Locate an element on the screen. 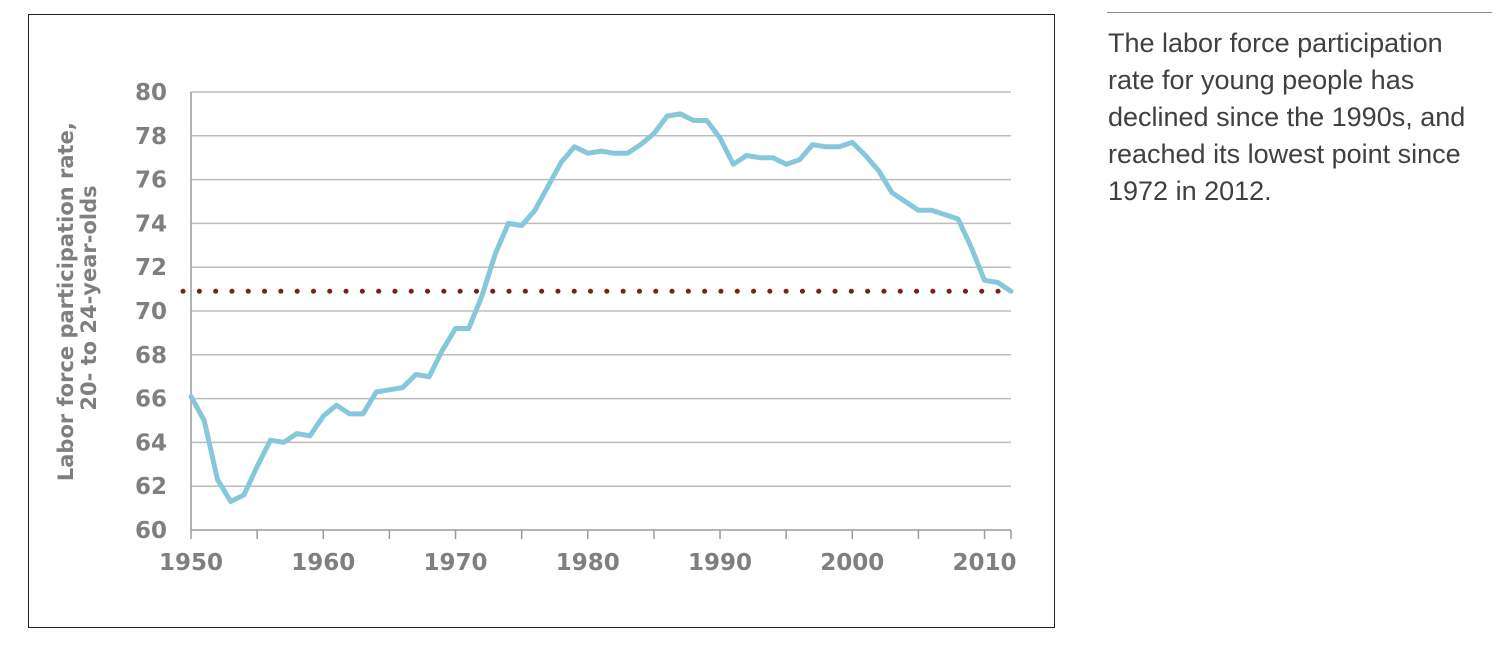 The width and height of the screenshot is (1498, 647). y-tick-label: 74 is located at coordinates (151, 224).